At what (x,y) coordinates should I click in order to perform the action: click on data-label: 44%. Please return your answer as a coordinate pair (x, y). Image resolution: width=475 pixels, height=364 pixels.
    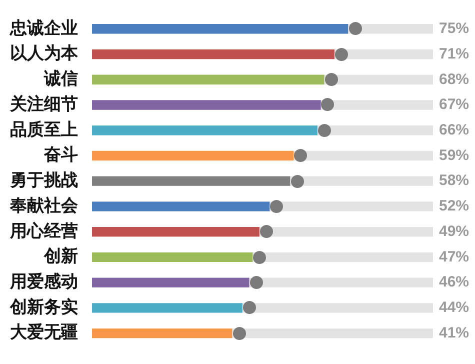
    Looking at the image, I should click on (454, 307).